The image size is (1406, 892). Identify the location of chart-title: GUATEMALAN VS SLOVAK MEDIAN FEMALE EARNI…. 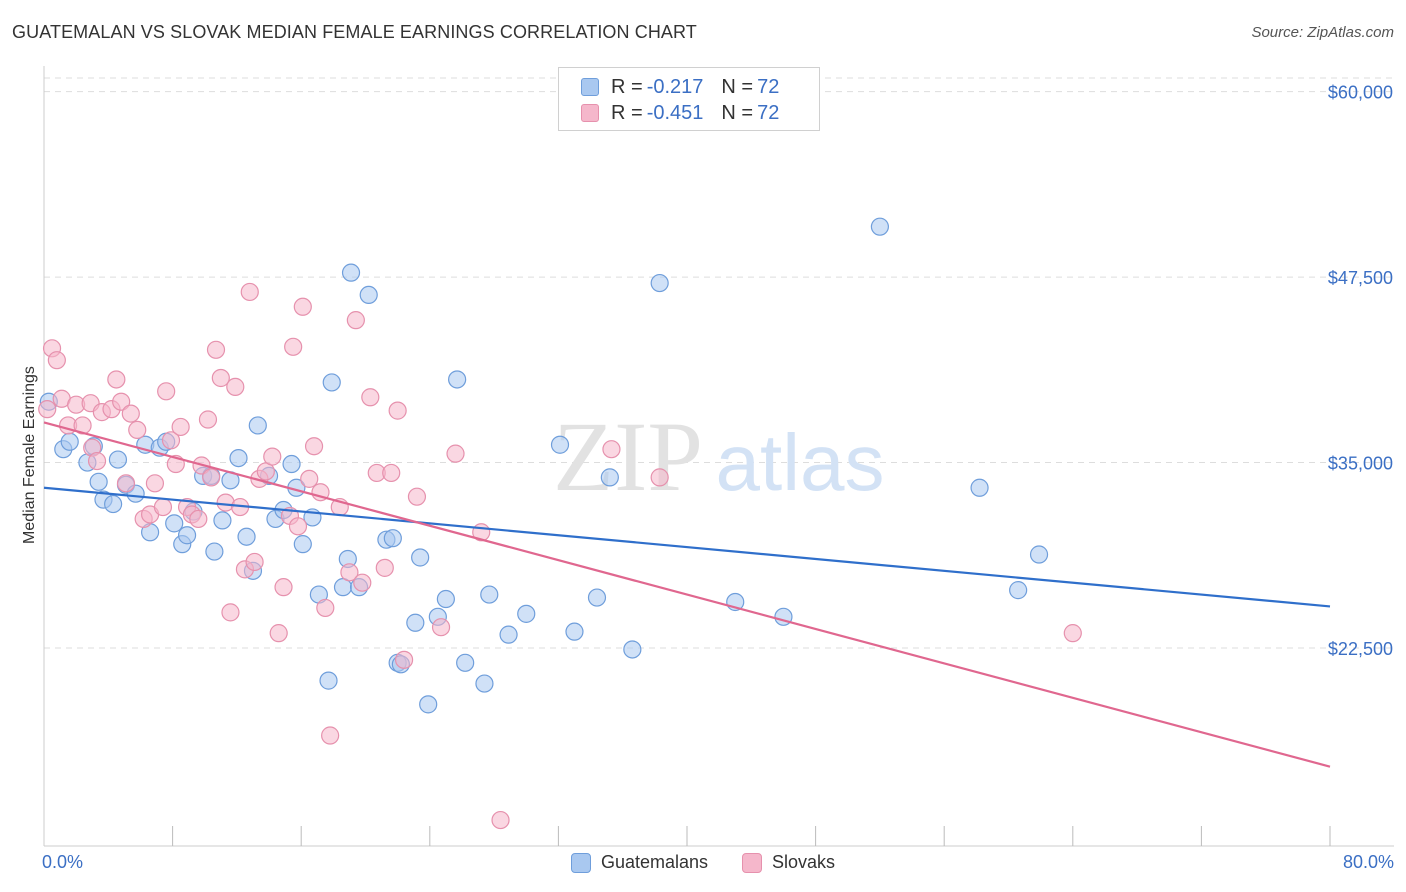
(354, 32).